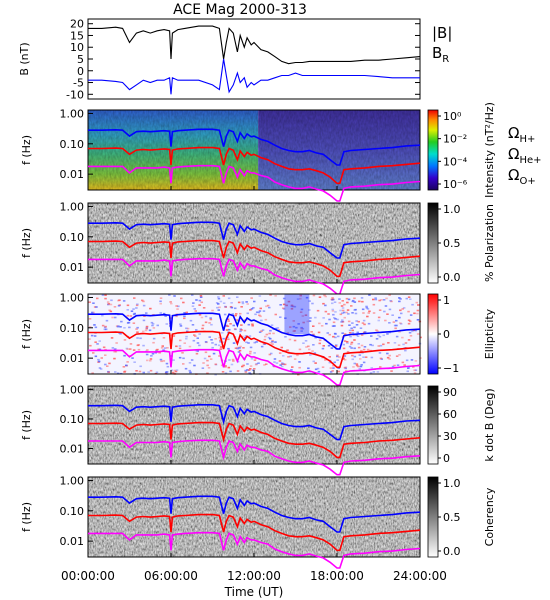 This screenshot has width=550, height=600. I want to click on f-tick-label: 1.00, so click(72, 297).